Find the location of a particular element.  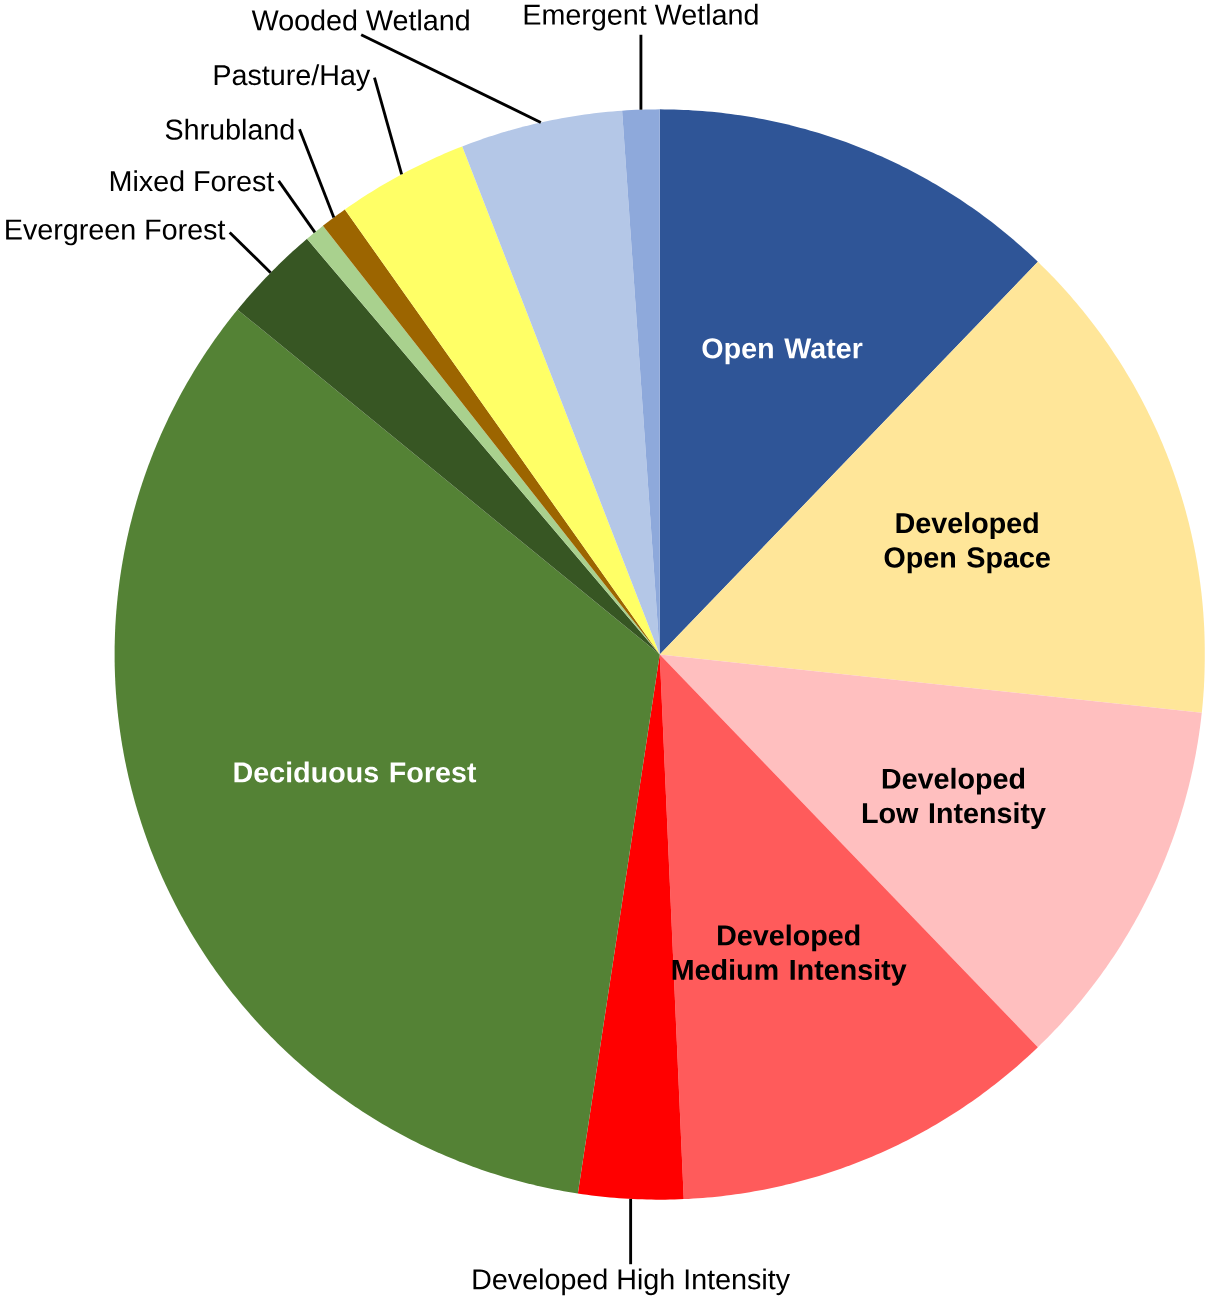

slice-label: Emergent Wetland is located at coordinates (641, 17).